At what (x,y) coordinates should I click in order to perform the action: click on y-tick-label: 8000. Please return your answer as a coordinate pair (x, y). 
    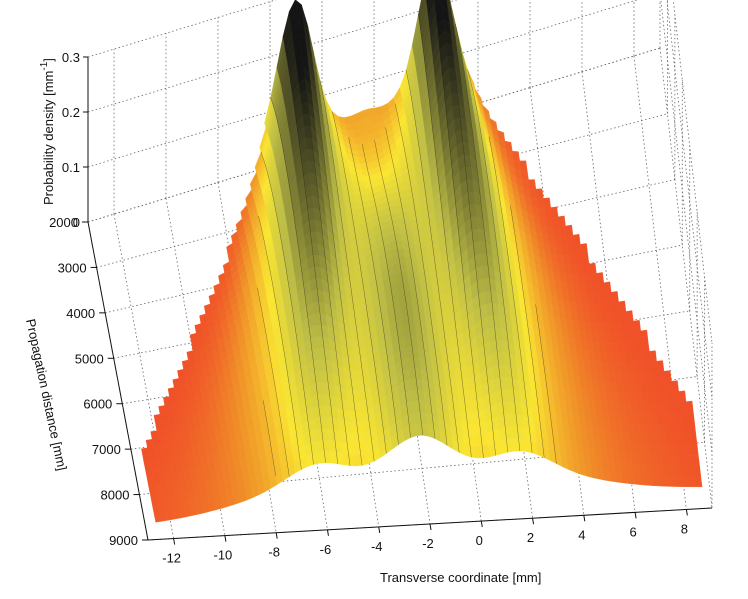
    Looking at the image, I should click on (115, 495).